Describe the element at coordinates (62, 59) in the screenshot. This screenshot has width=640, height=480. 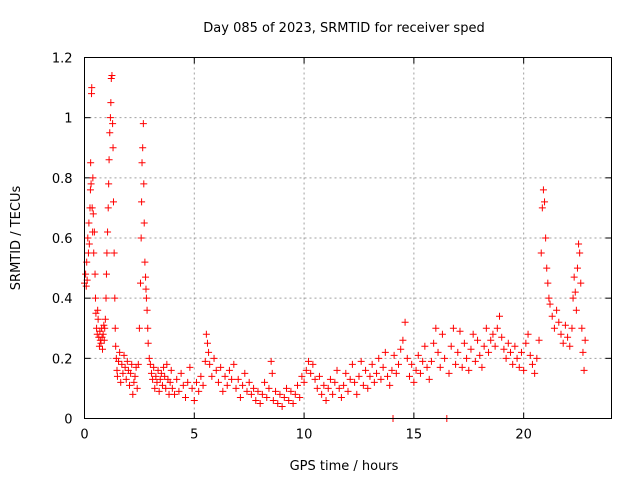
I see `y-tick-label: 1.2` at that location.